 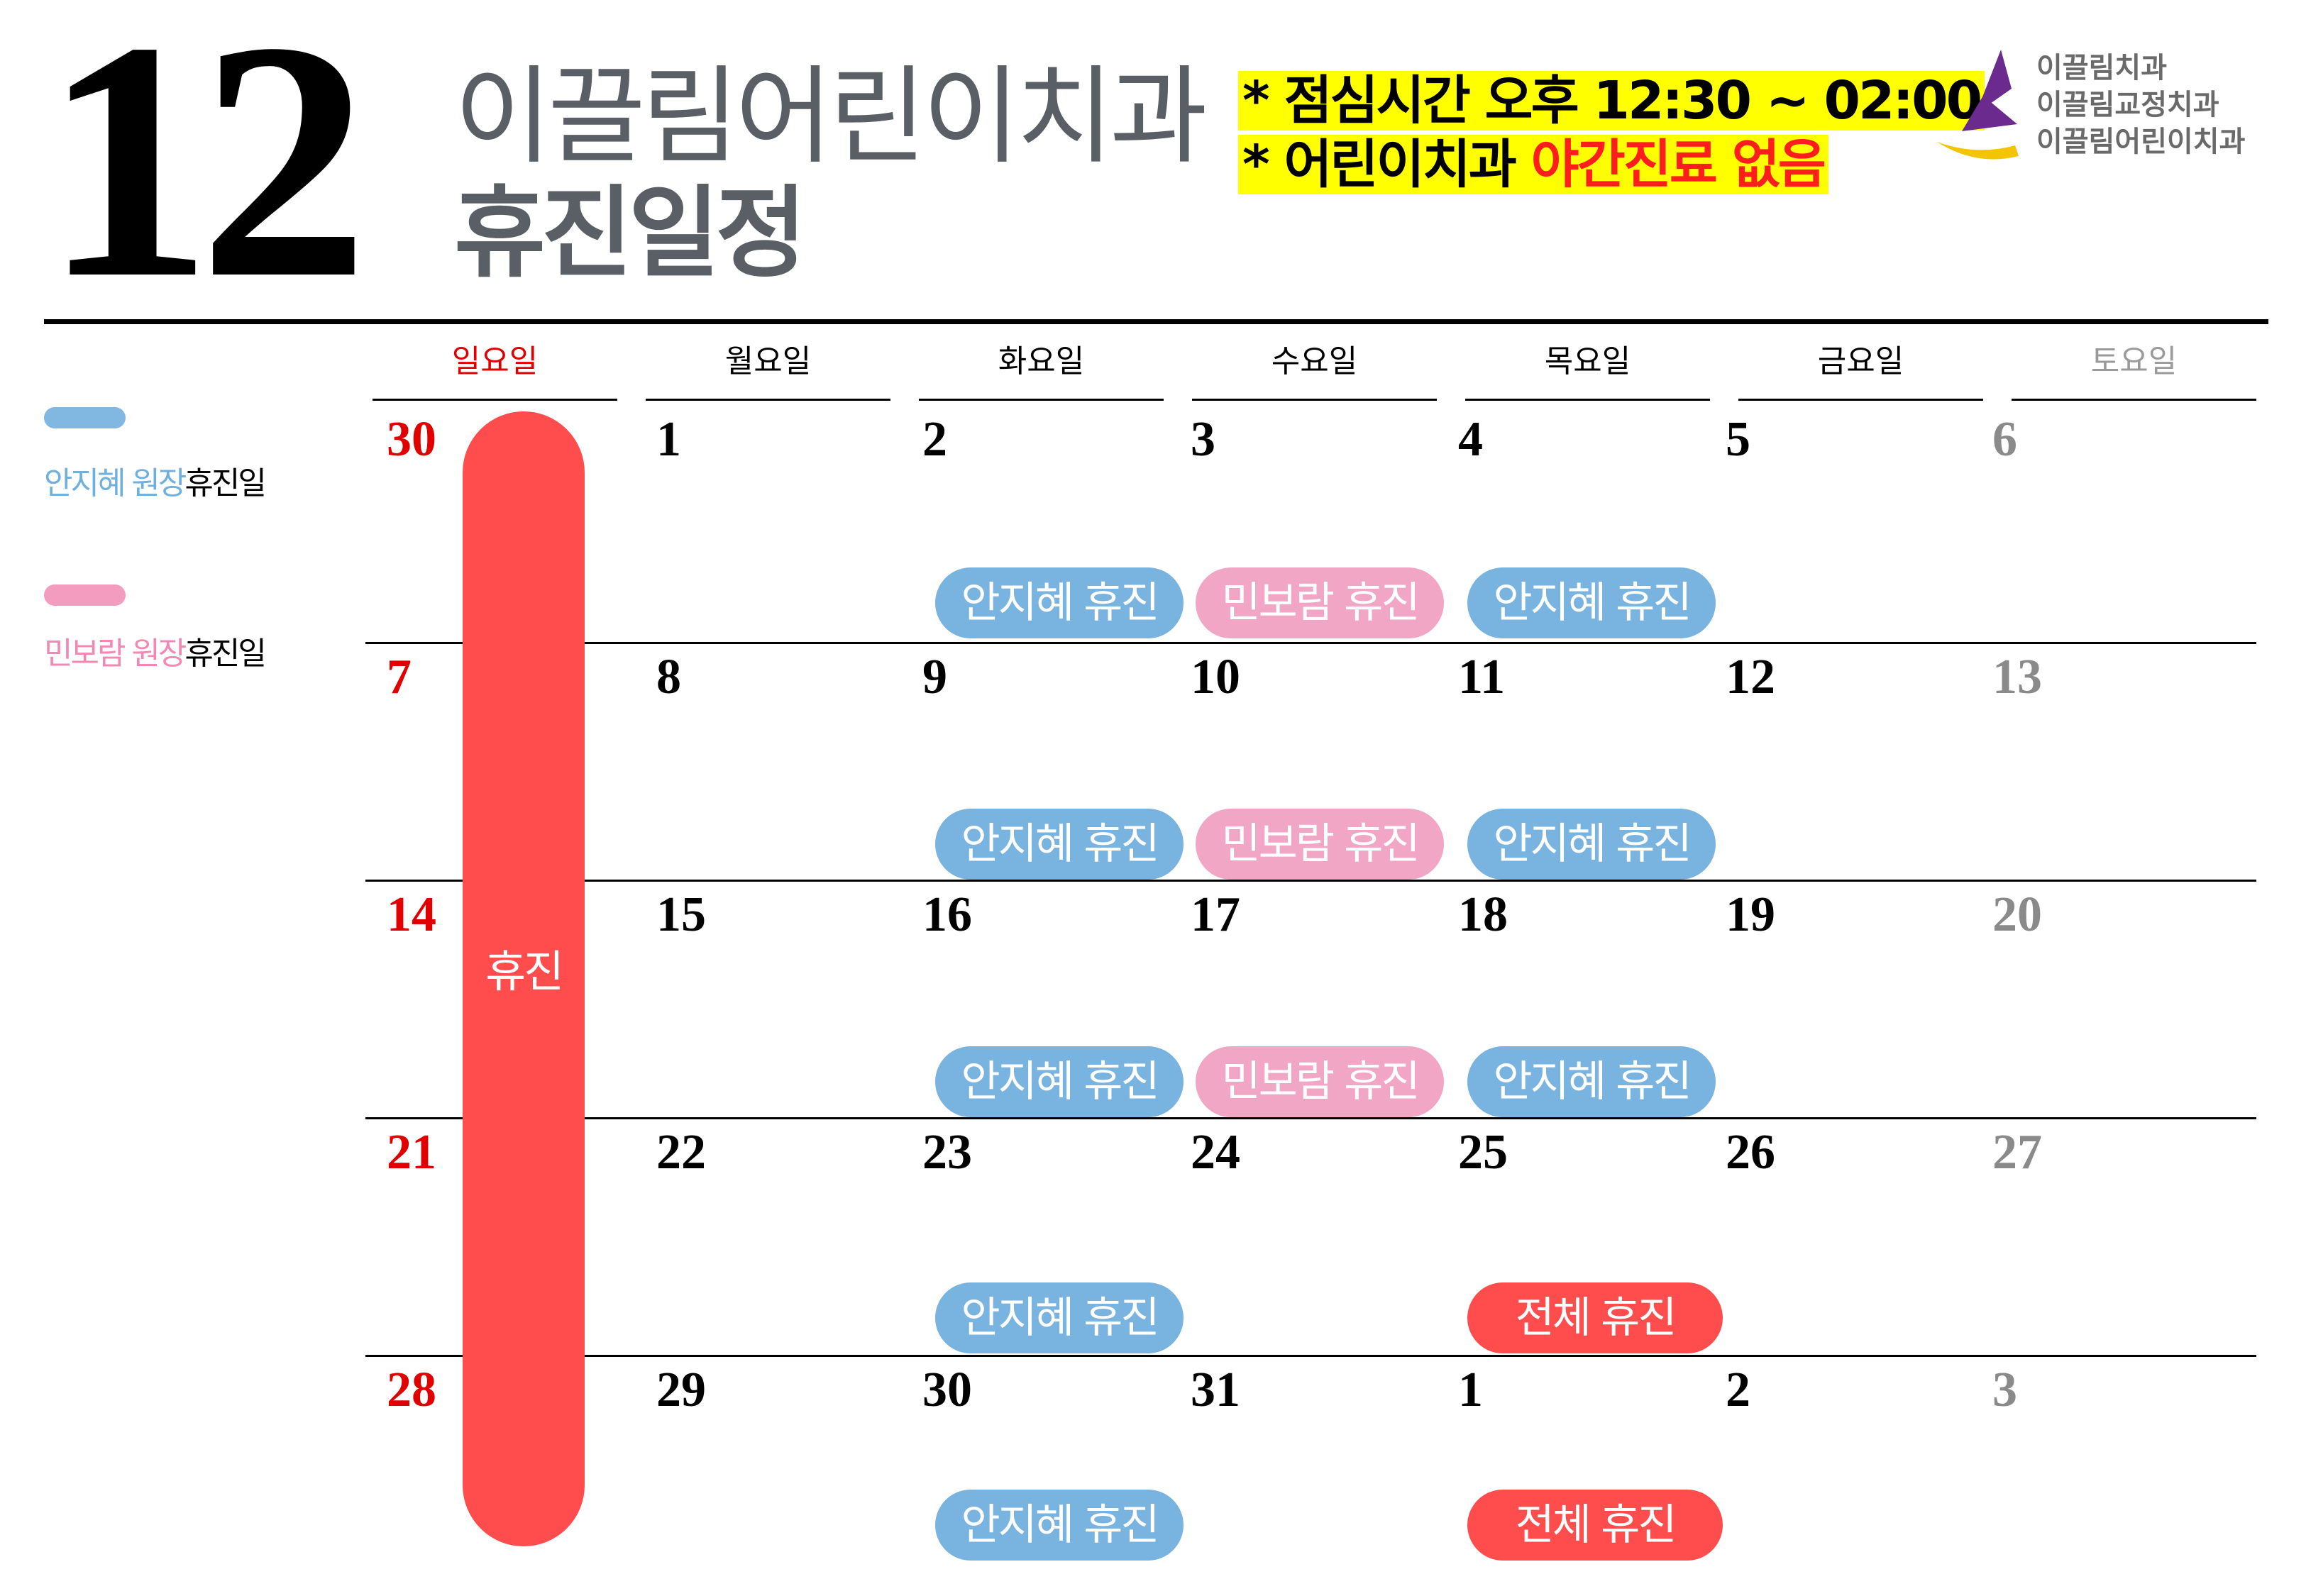 I want to click on legend-swatch-min, so click(x=85, y=595).